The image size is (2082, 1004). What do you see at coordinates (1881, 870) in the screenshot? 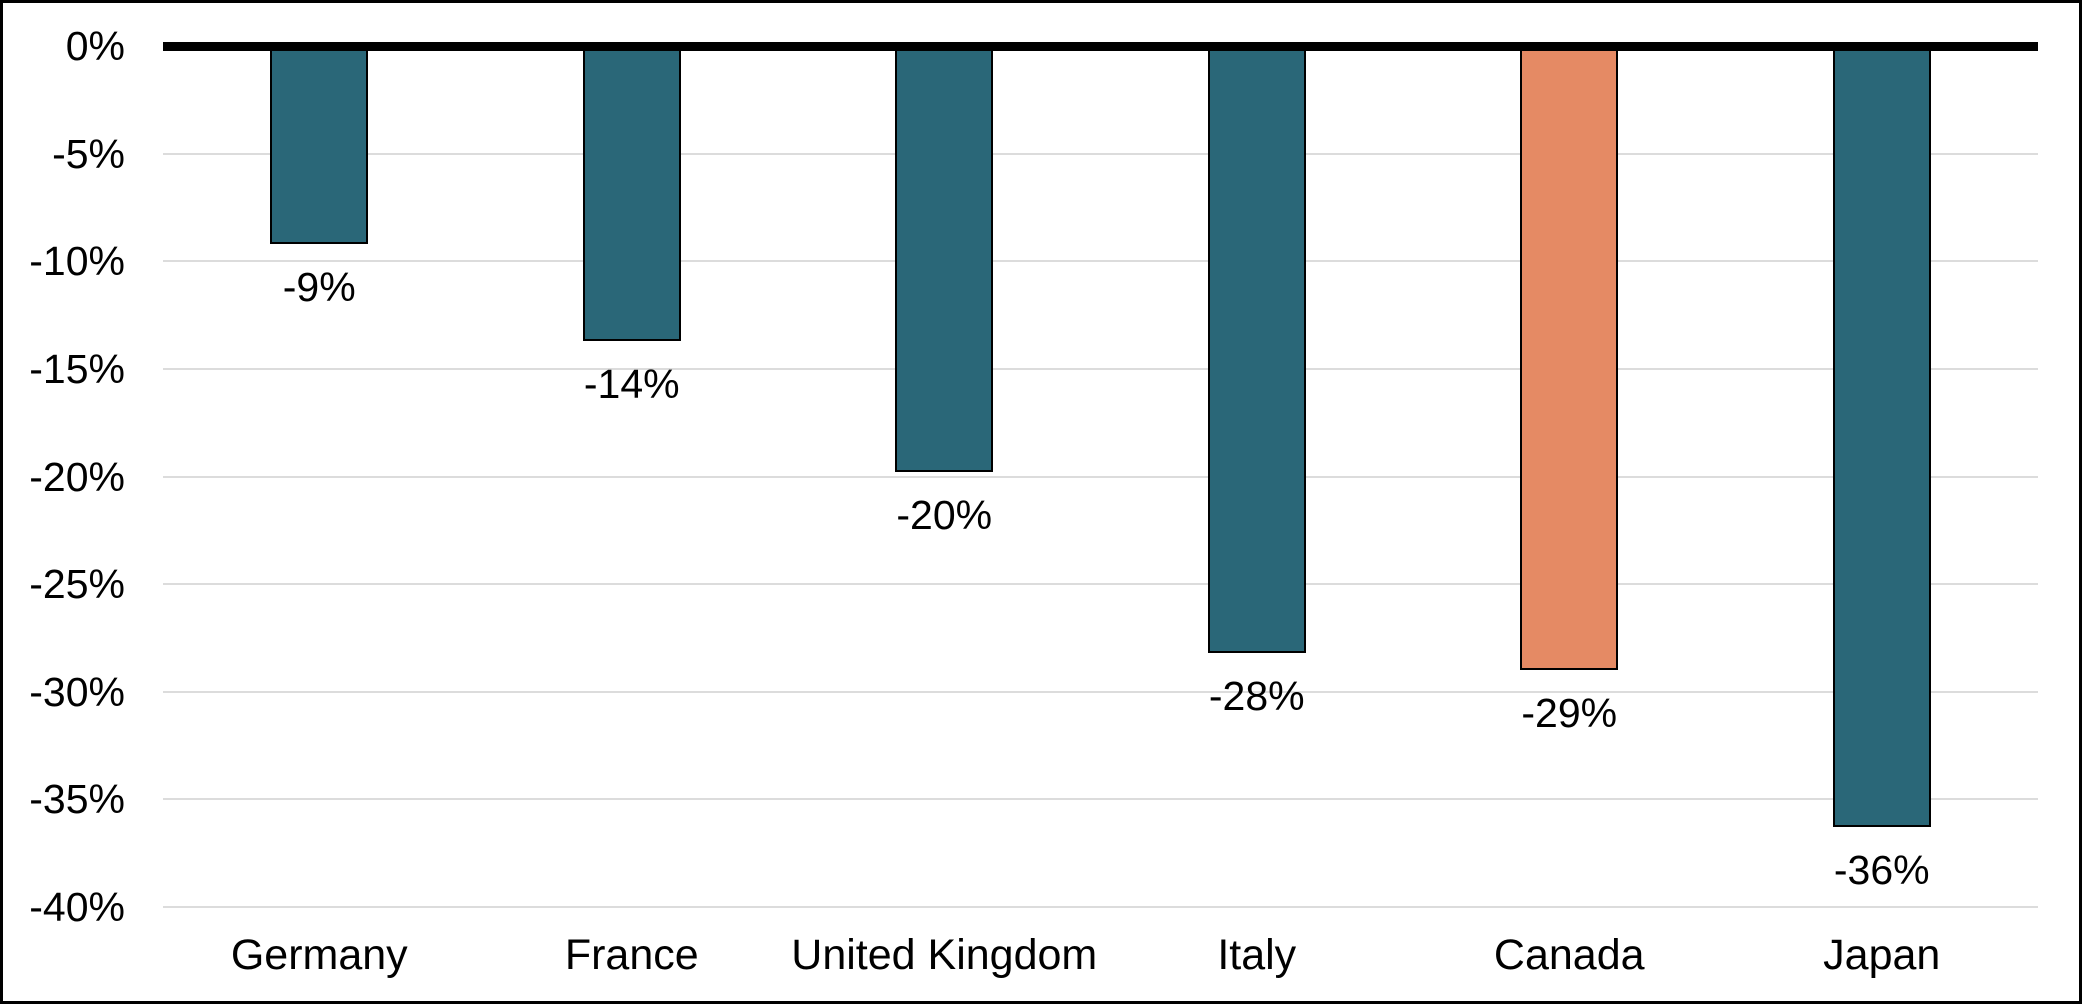
I see `bar-value-label: -36%` at bounding box center [1881, 870].